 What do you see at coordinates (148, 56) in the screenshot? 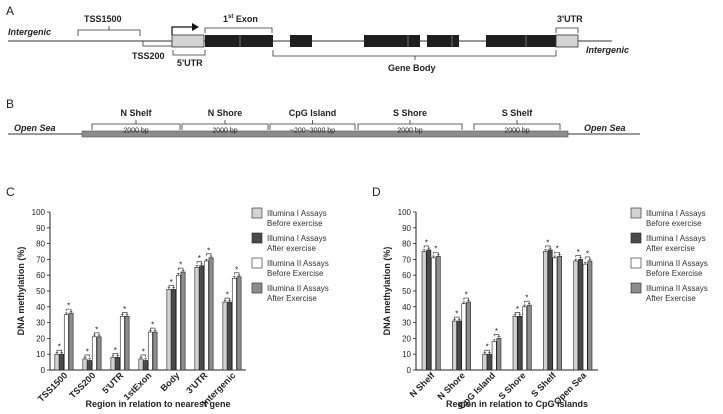
I see `tss200-label: TSS200` at bounding box center [148, 56].